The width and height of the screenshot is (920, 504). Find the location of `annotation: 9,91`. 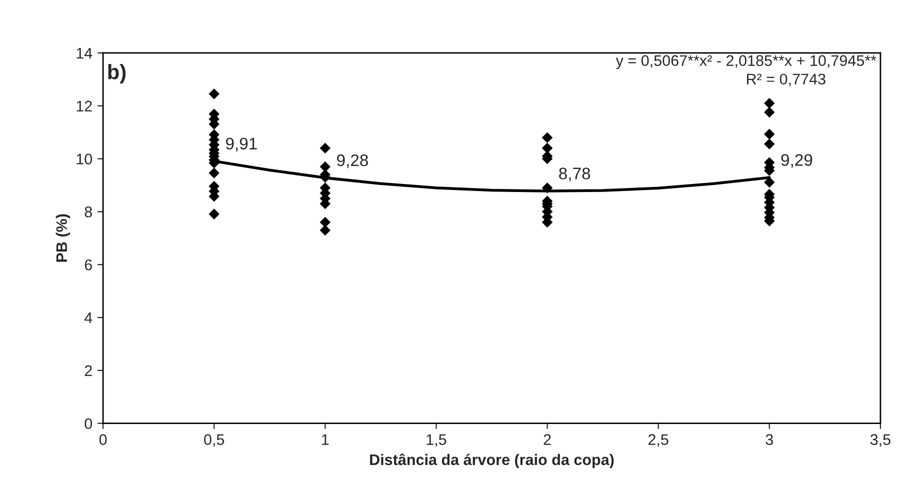

annotation: 9,91 is located at coordinates (241, 145).